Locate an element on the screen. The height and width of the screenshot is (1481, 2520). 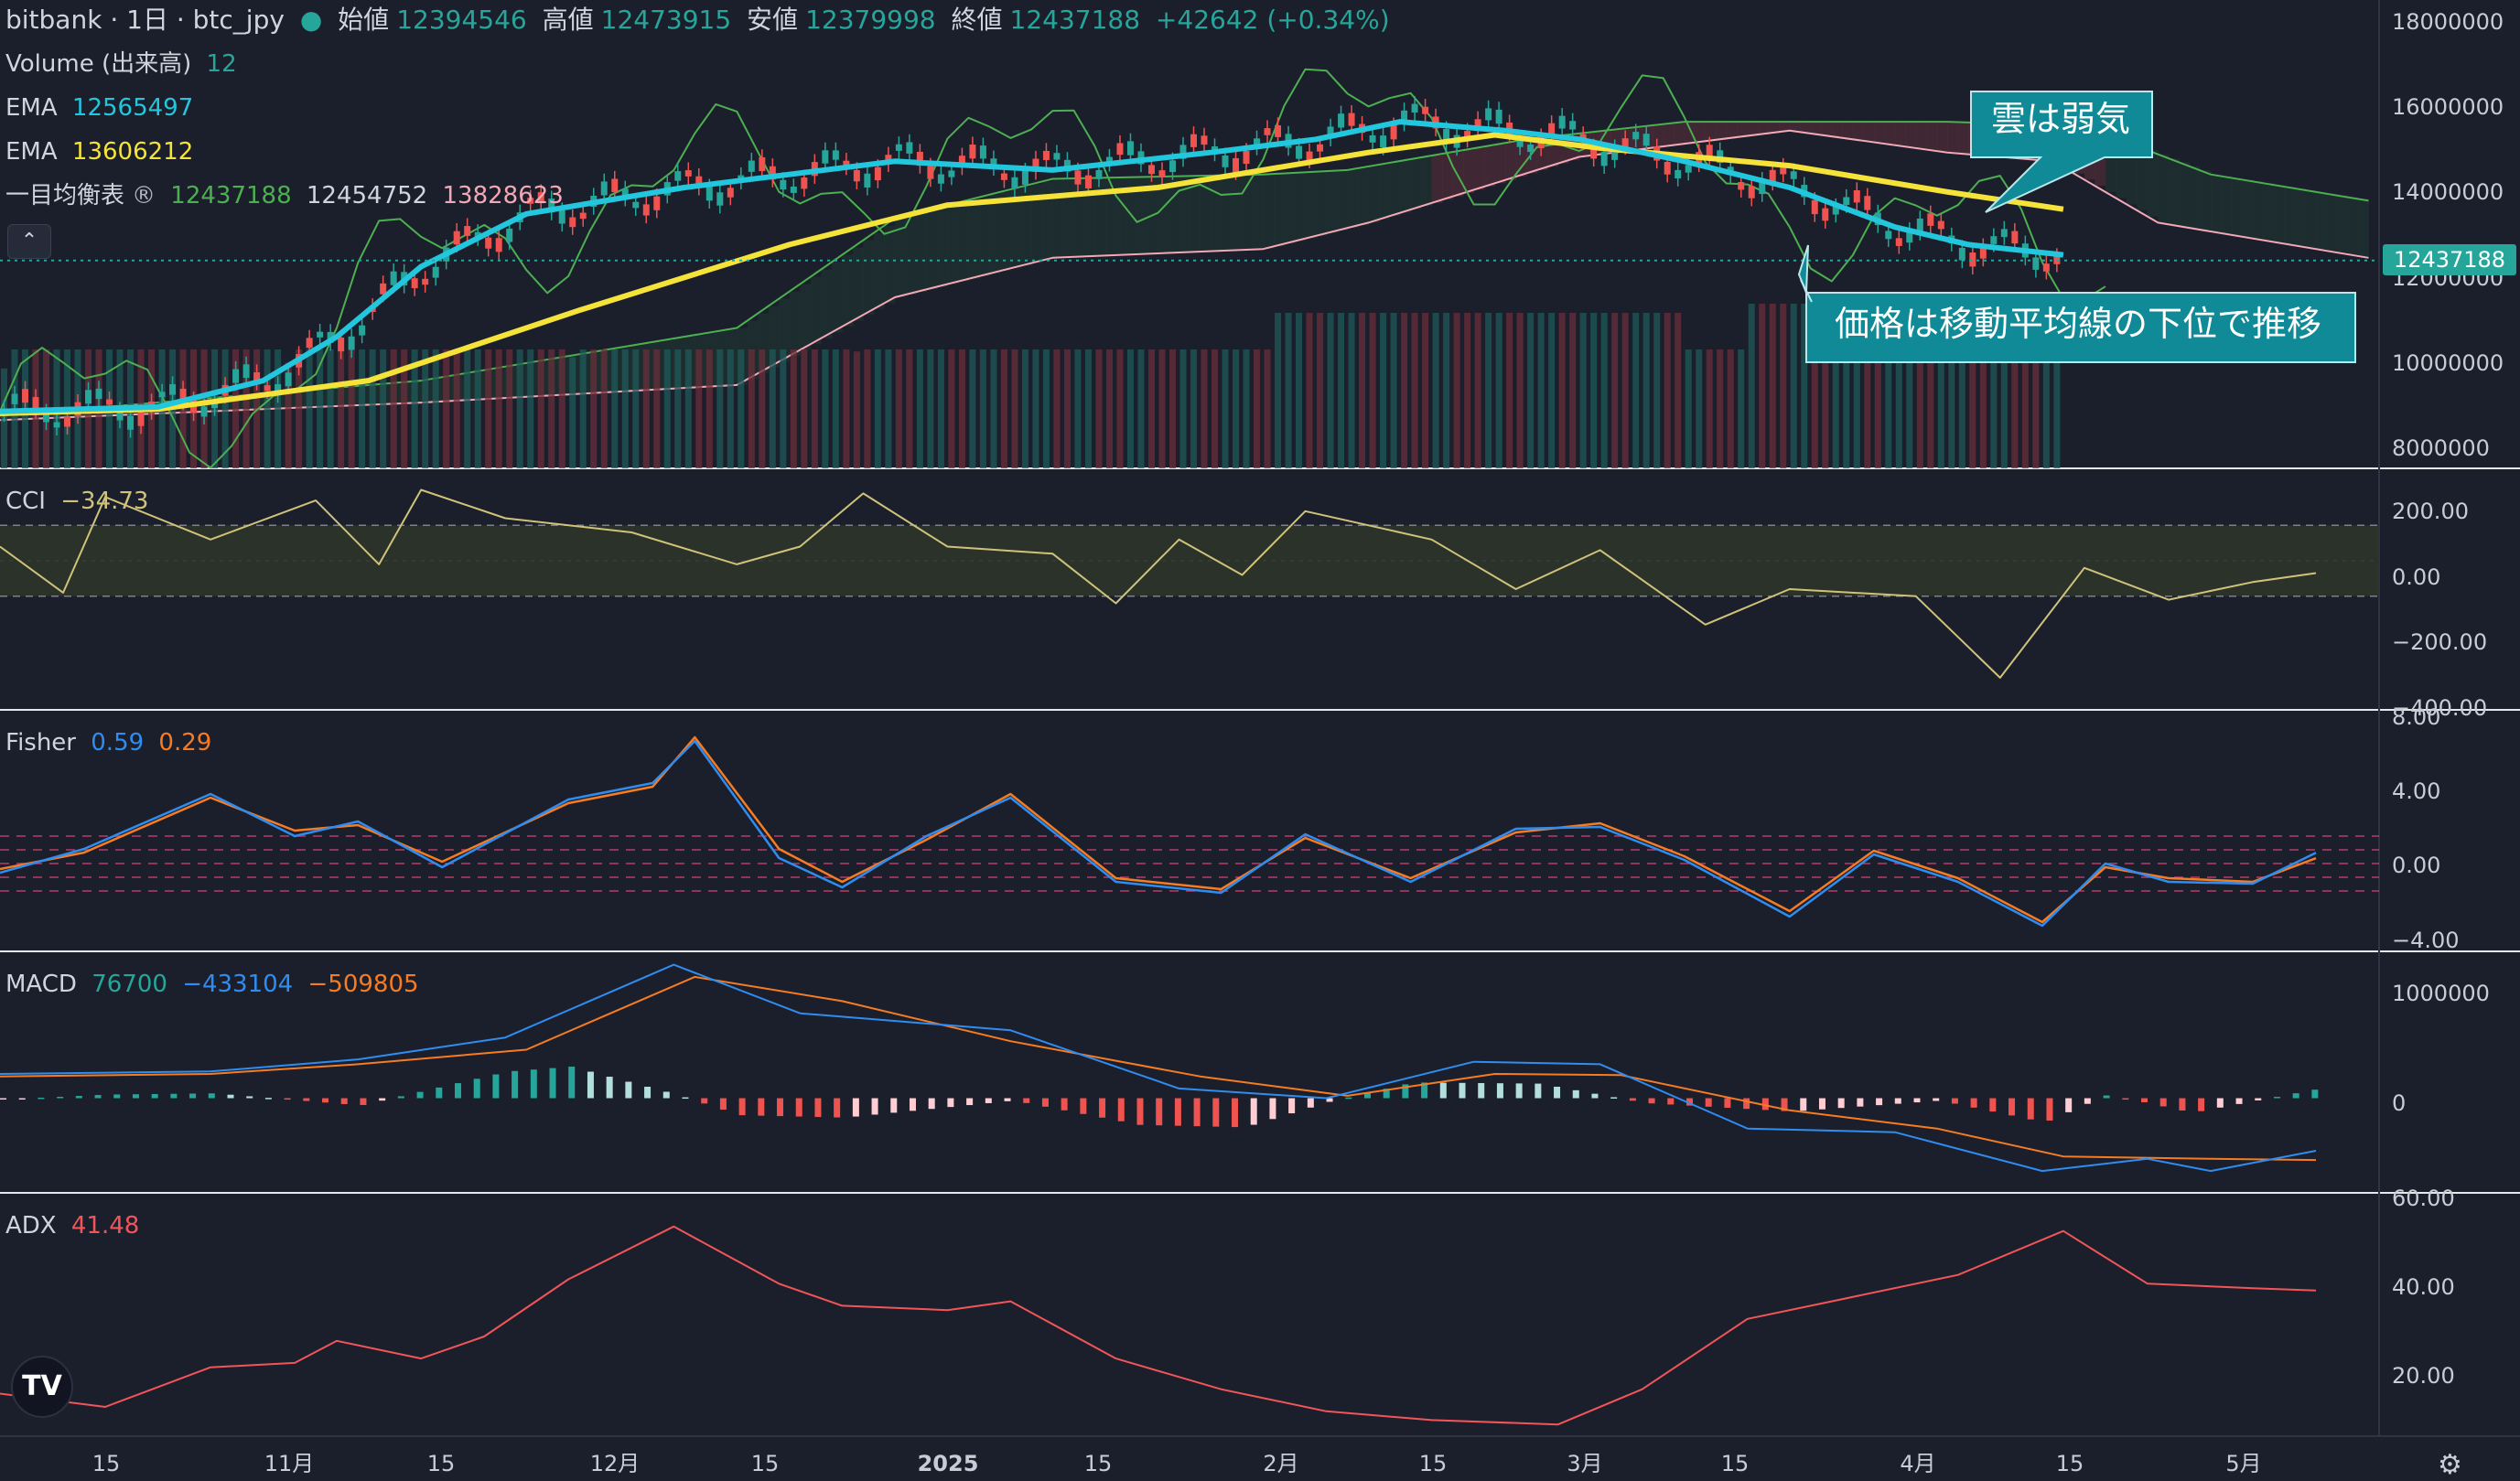
macd-legend: MACD 76700 −433104 −509805 is located at coordinates (215, 984).